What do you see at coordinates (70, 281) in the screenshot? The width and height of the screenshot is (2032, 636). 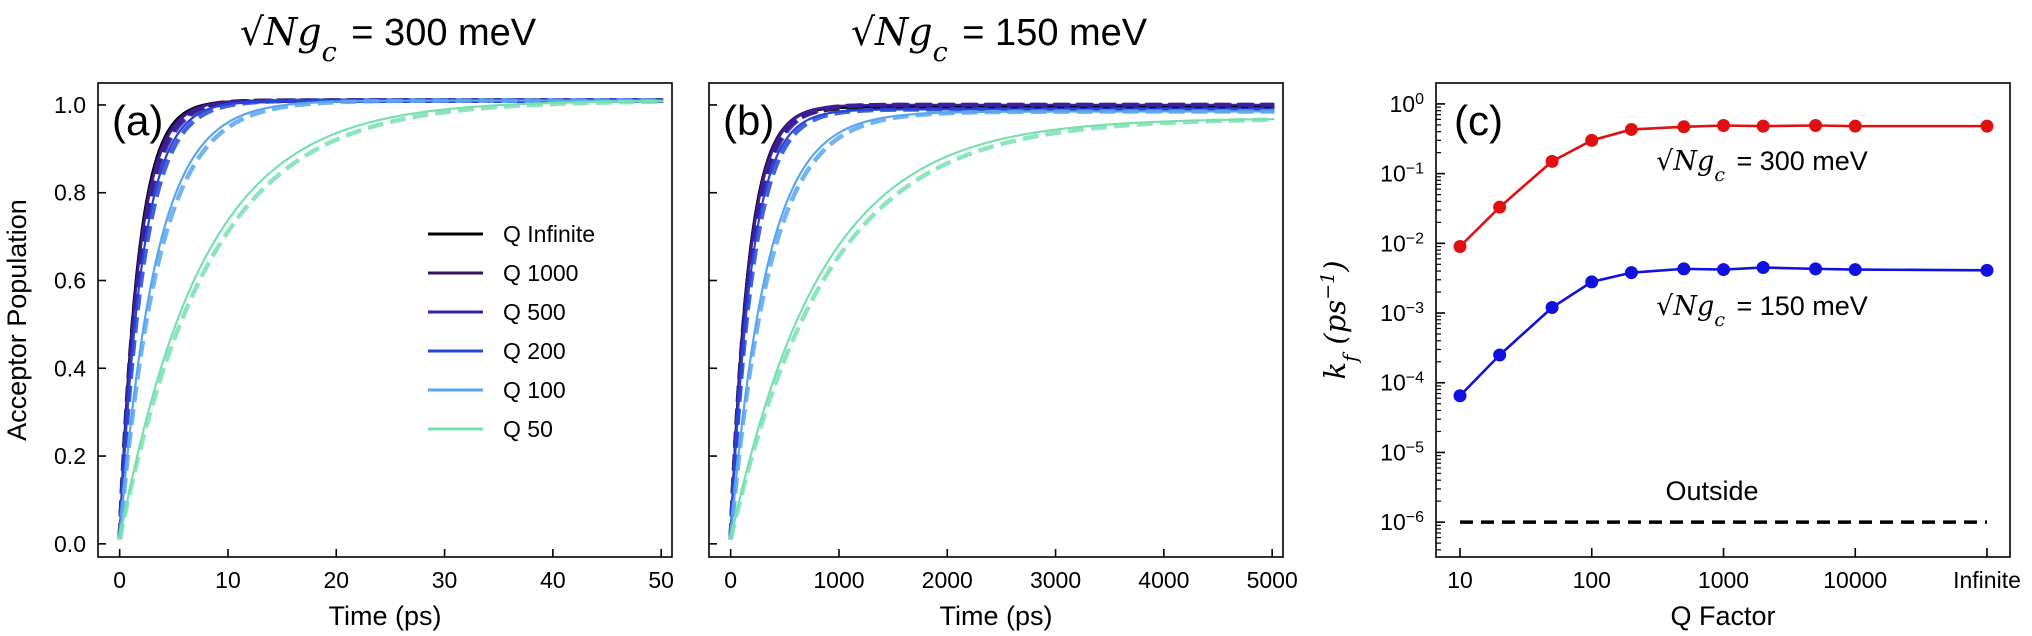 I see `y-tick-label-0-3: 0.6` at bounding box center [70, 281].